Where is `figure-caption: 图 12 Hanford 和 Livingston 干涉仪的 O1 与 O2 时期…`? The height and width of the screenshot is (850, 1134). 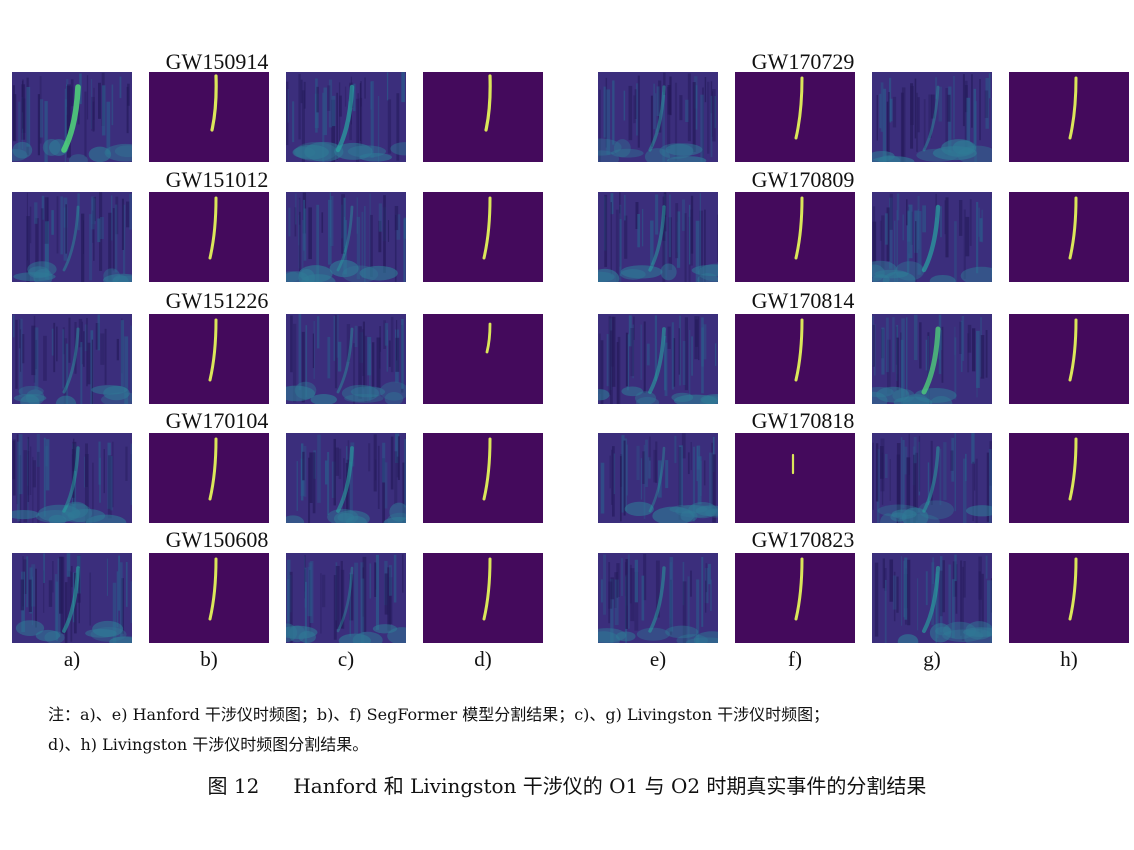 figure-caption: 图 12 Hanford 和 Livingston 干涉仪的 O1 与 O2 时期… is located at coordinates (567, 786).